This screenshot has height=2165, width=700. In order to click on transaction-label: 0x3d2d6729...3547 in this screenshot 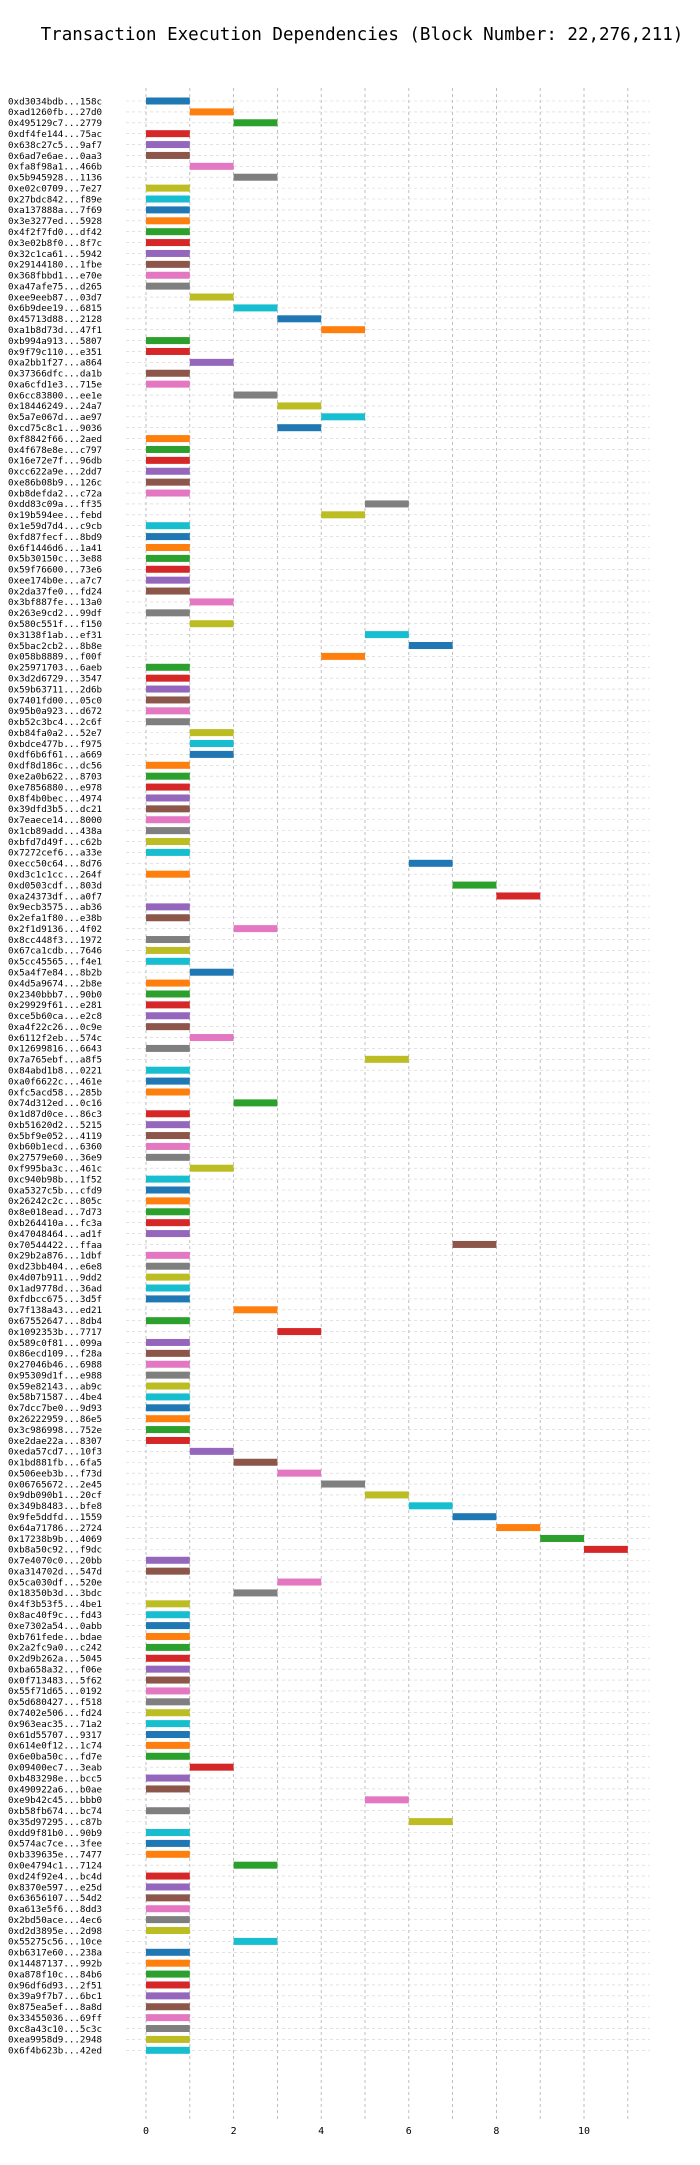, I will do `click(55, 678)`.